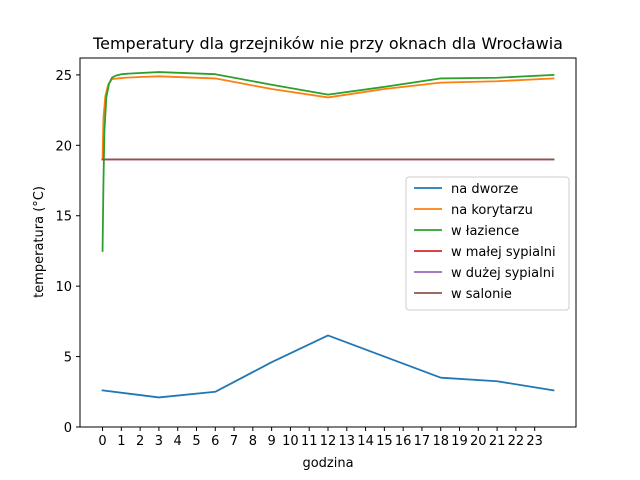  Describe the element at coordinates (63, 76) in the screenshot. I see `y-tick-label: 25` at that location.